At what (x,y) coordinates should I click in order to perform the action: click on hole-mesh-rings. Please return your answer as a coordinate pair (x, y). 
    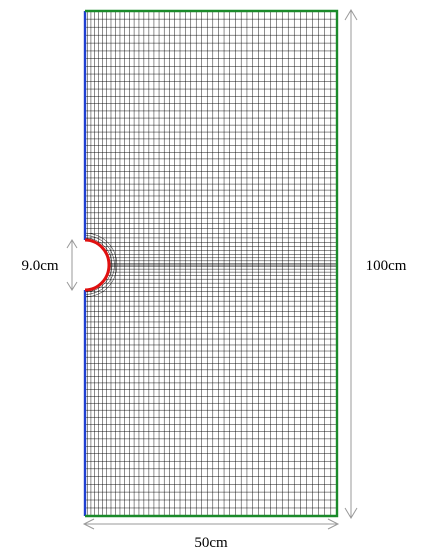
    Looking at the image, I should click on (101, 265).